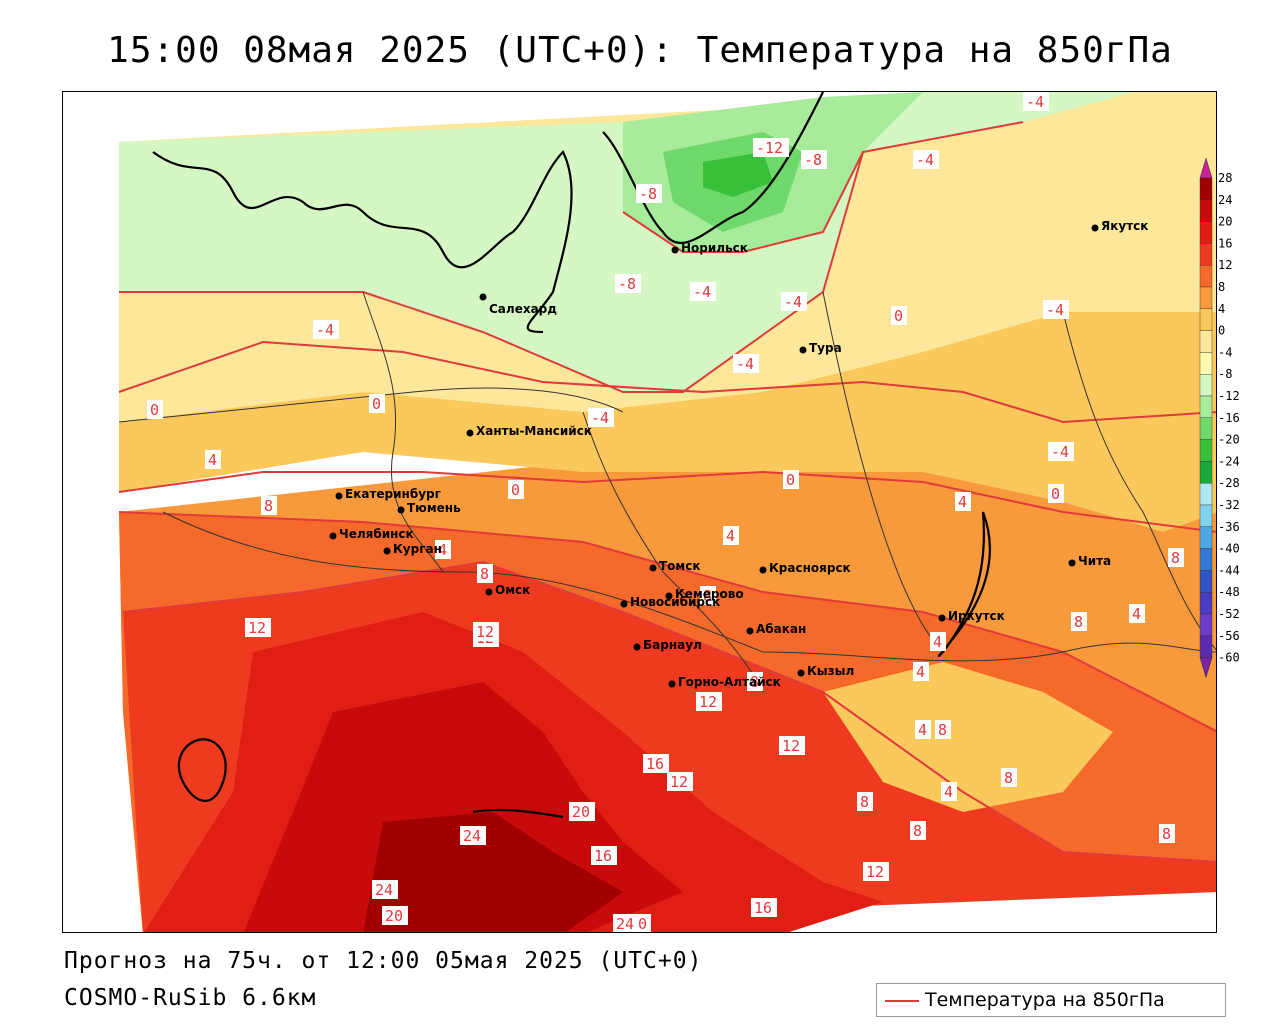 The height and width of the screenshot is (1024, 1280). I want to click on isotherm-label-24: 8, so click(485, 573).